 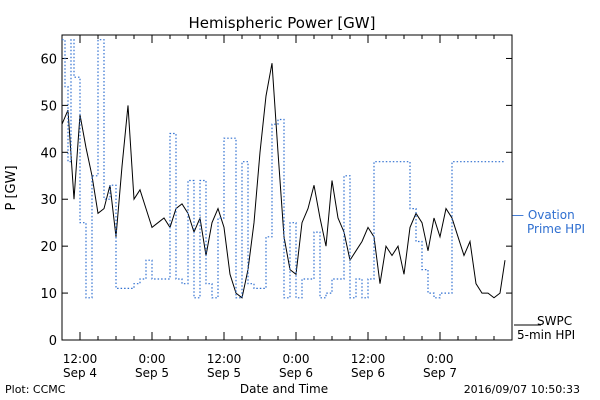 What do you see at coordinates (35, 389) in the screenshot?
I see `plot-credit: Plot: CCMC` at bounding box center [35, 389].